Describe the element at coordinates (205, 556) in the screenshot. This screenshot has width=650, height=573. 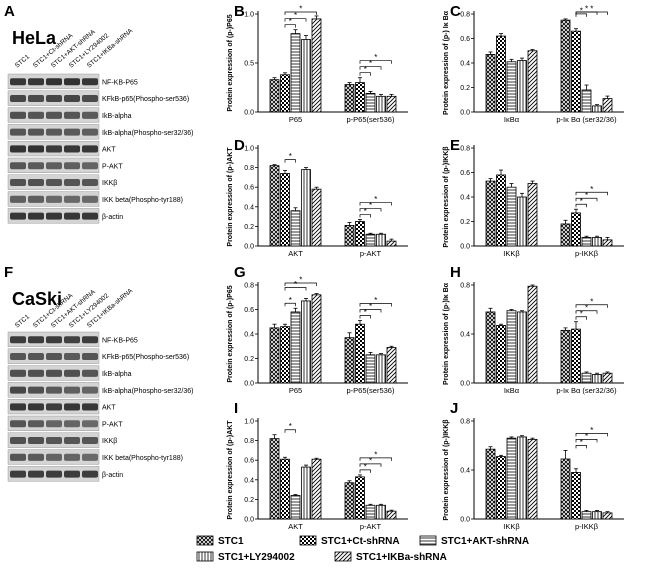
I see `legend-swatch` at that location.